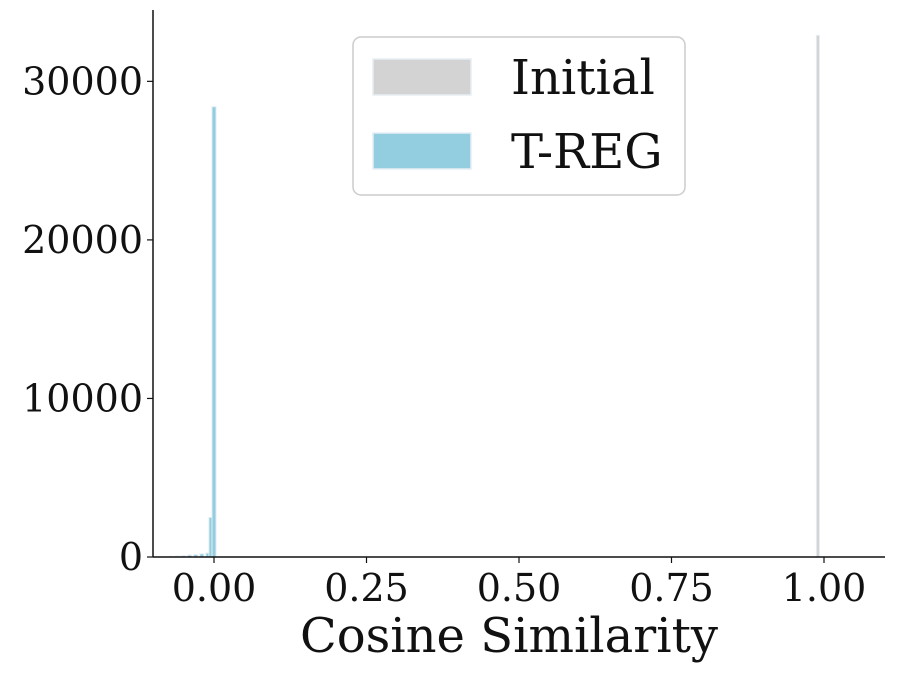 The image size is (898, 675). Describe the element at coordinates (671, 588) in the screenshot. I see `x-tick-label: 0.75` at that location.